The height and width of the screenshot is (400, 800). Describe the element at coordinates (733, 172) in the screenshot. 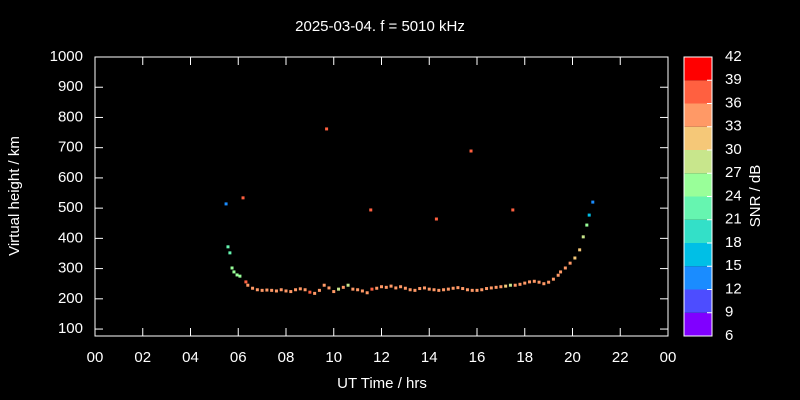

I see `colorbar-tick-label: 27` at that location.